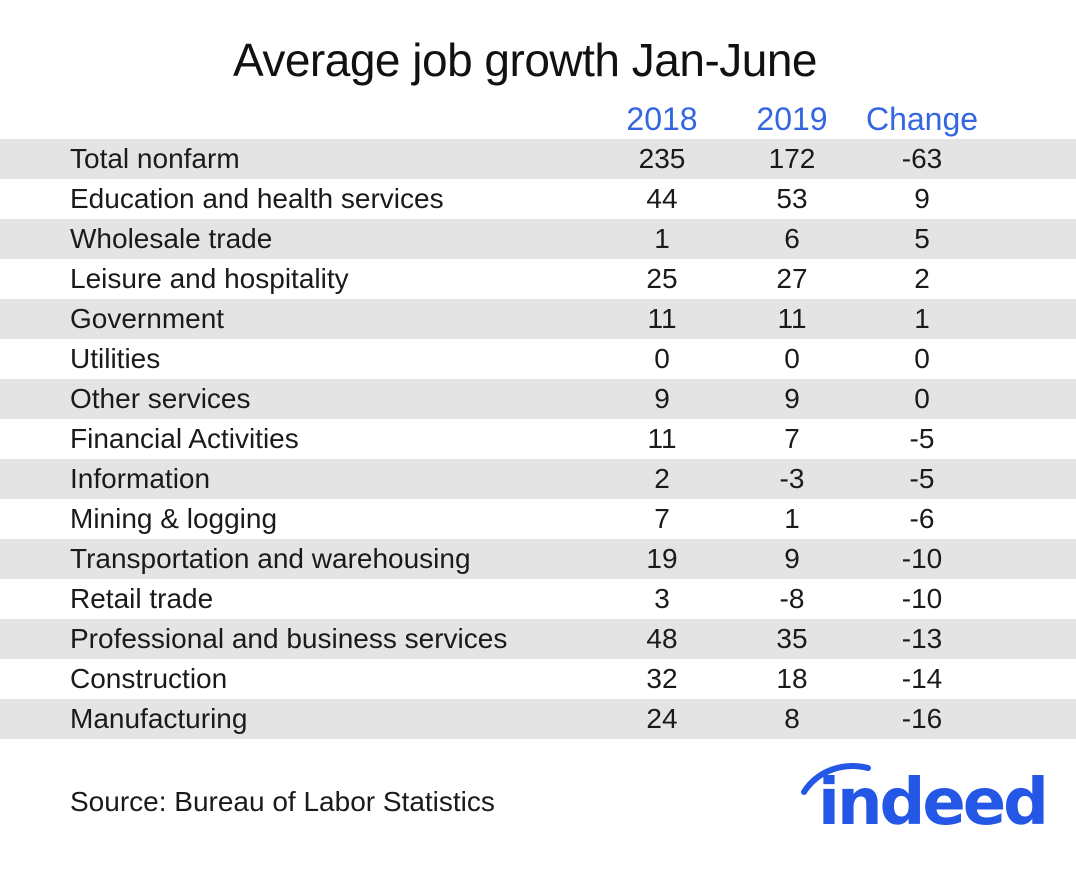 Image resolution: width=1076 pixels, height=876 pixels. What do you see at coordinates (538, 119) in the screenshot?
I see `column-header-row: 2018 2019 Change` at bounding box center [538, 119].